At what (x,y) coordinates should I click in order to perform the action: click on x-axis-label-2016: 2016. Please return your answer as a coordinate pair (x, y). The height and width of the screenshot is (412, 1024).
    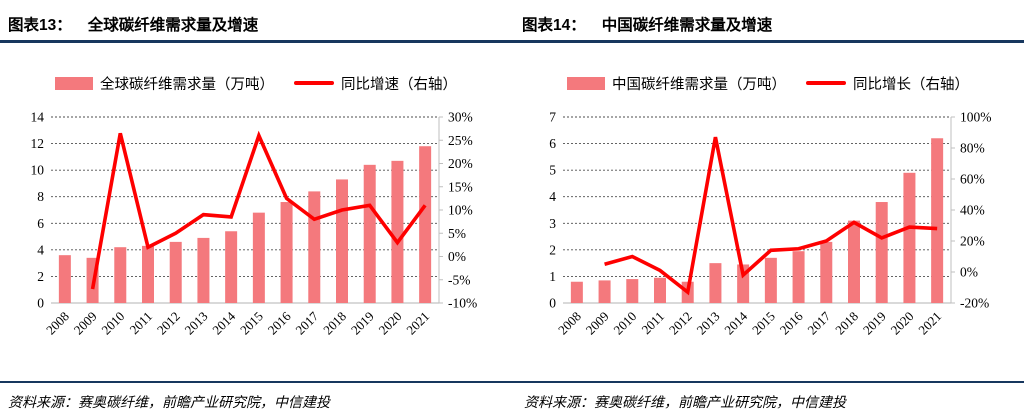
    Looking at the image, I should click on (791, 322).